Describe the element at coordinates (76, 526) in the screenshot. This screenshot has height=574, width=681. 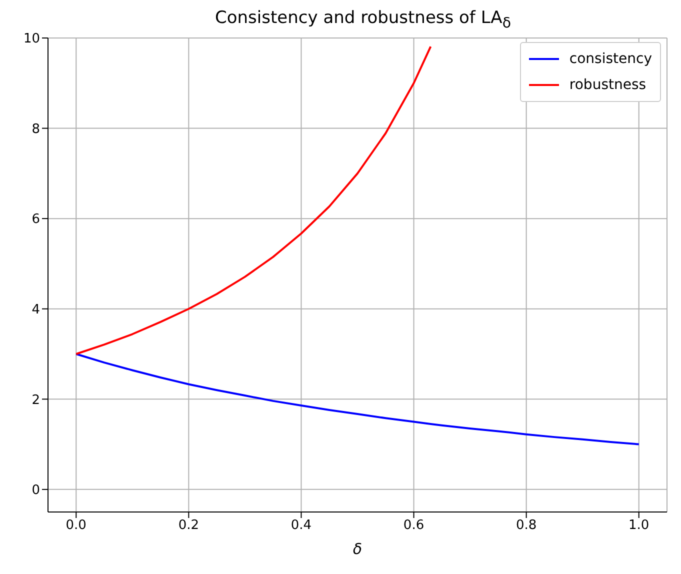
I see `x-tick-label: 0.0` at that location.